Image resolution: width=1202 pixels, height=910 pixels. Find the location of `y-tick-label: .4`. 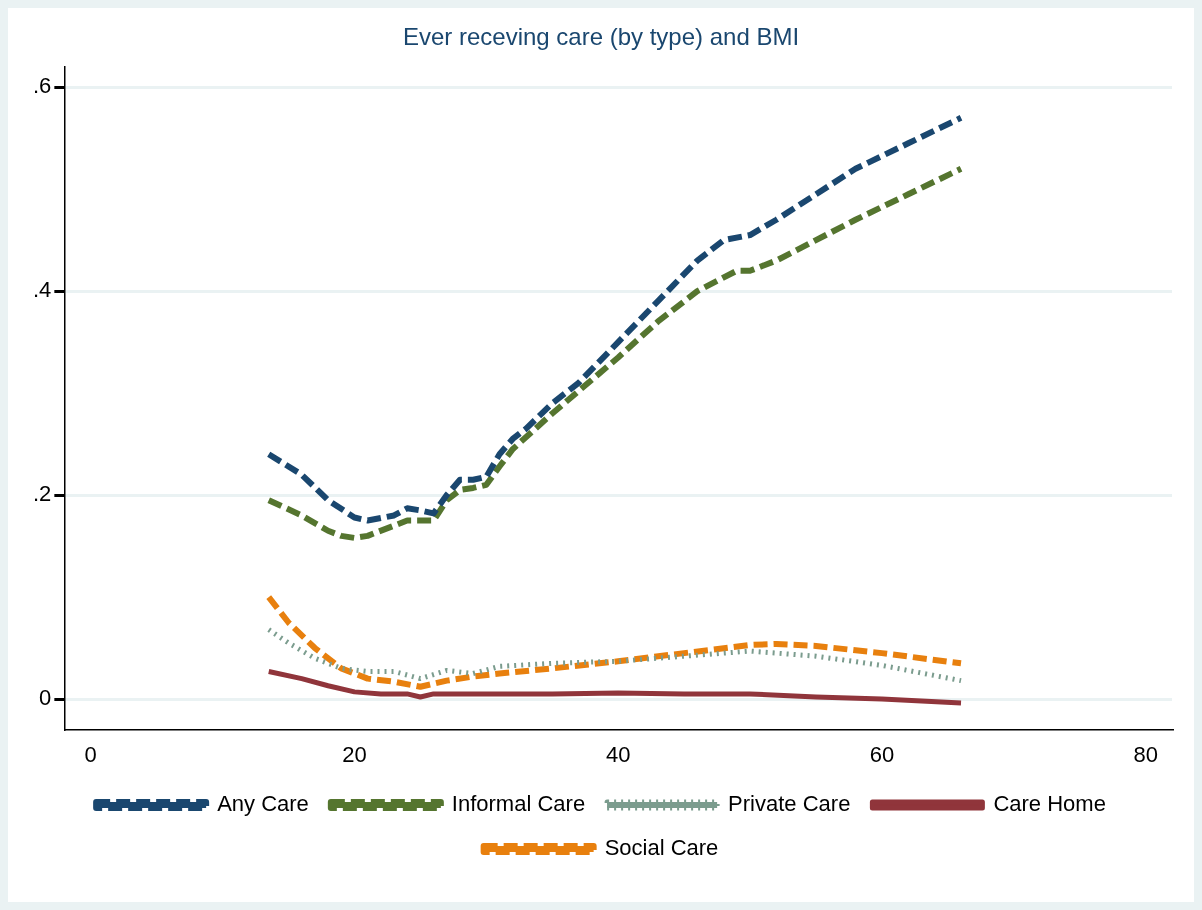

y-tick-label: .4 is located at coordinates (42, 290).